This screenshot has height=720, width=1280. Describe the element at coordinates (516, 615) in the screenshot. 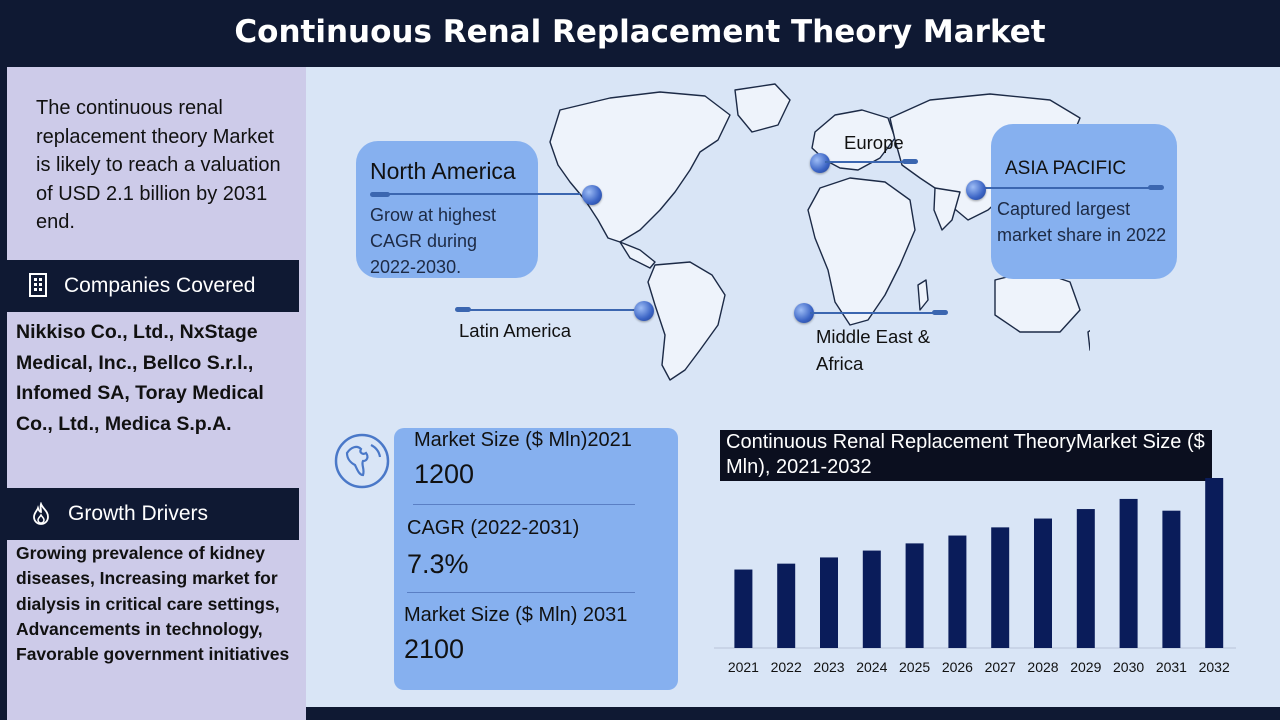

I see `market-size-2031-label: Market Size ($ Mln) 2031` at that location.